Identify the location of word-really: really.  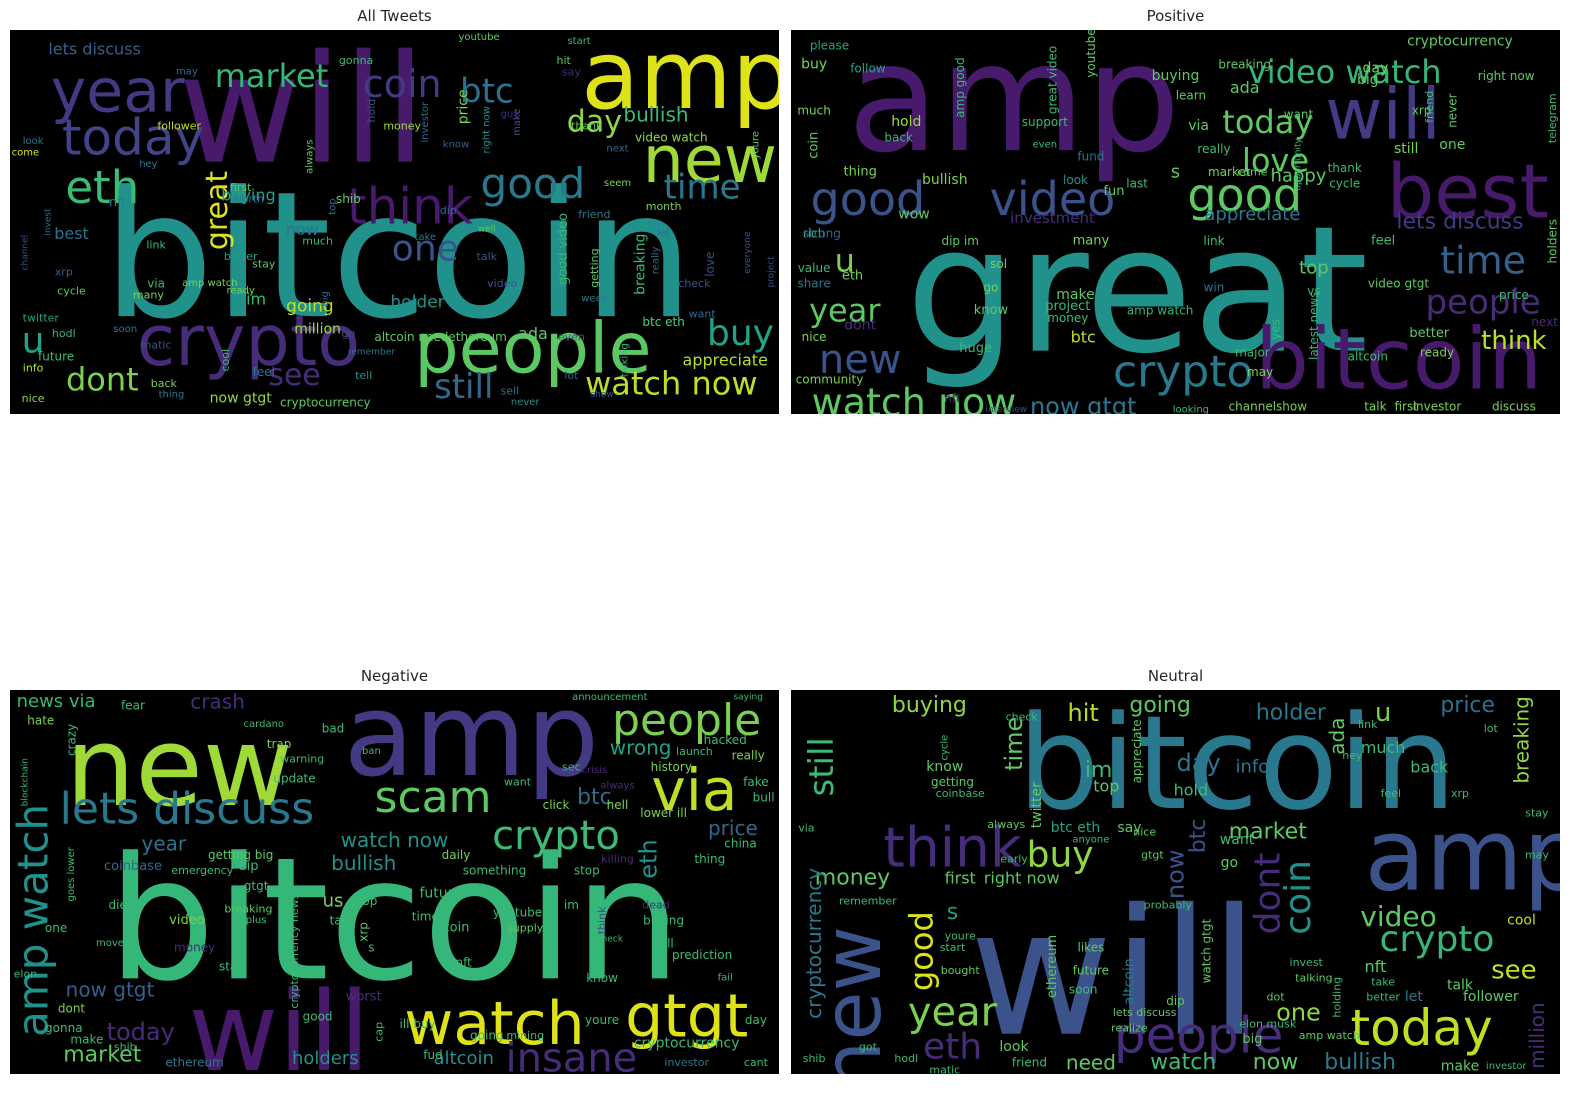
(1213, 149).